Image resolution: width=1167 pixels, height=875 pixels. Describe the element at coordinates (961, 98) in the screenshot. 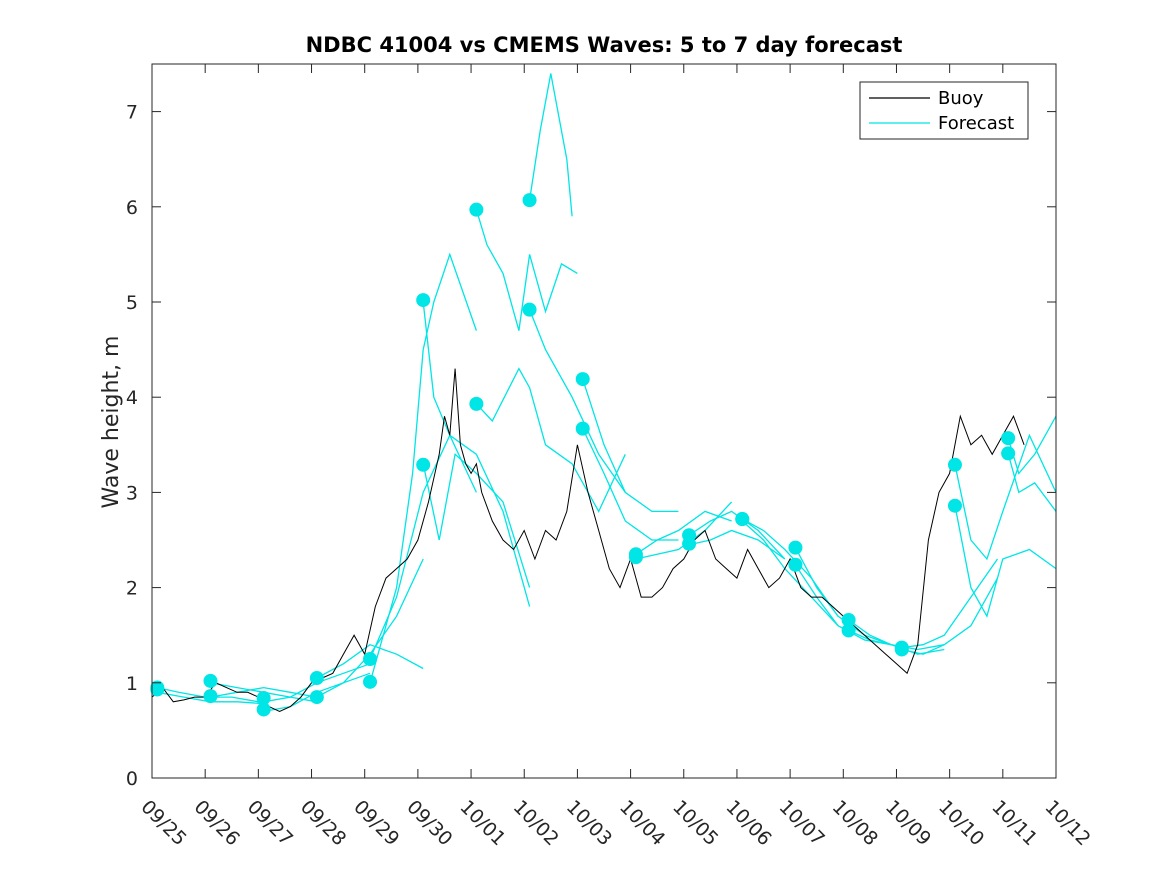

I see `legend-label-buoy: Buoy` at that location.